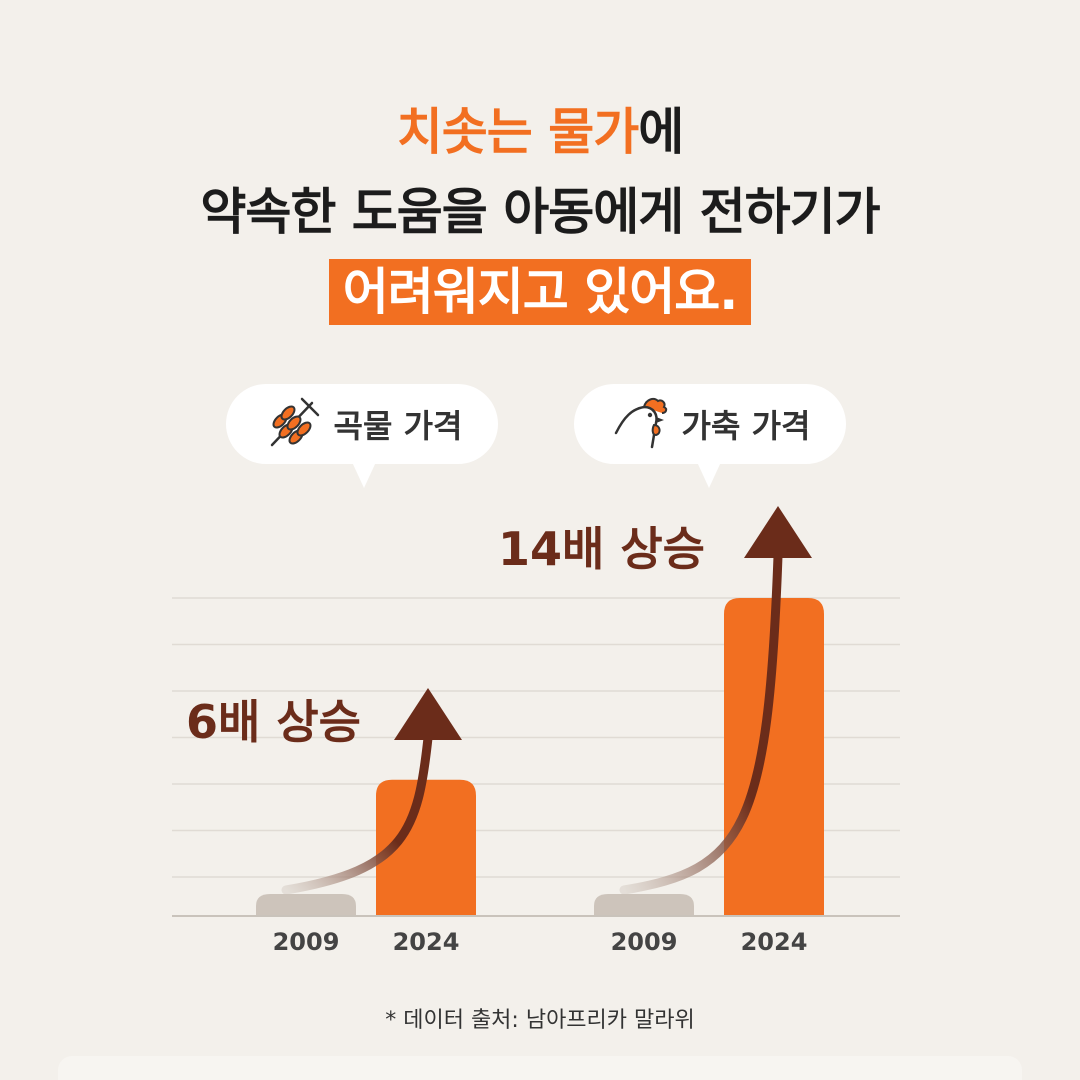 This screenshot has width=1080, height=1080. I want to click on chicken-icon, so click(640, 423).